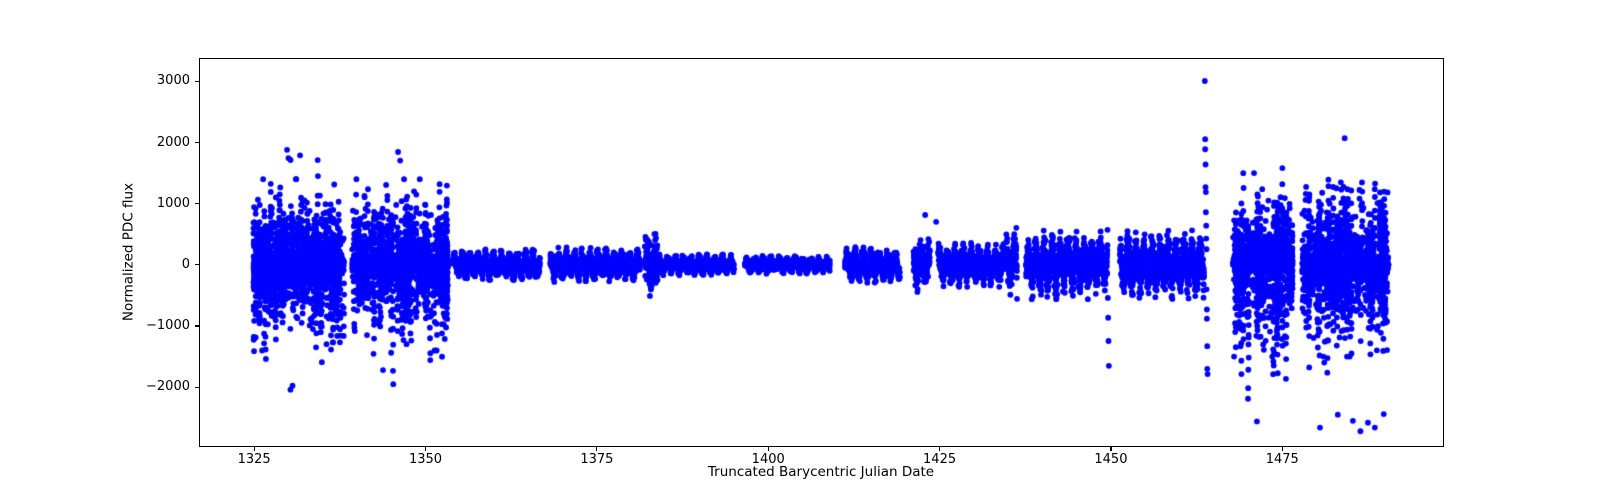  What do you see at coordinates (173, 203) in the screenshot?
I see `y-tick-label: 1000` at bounding box center [173, 203].